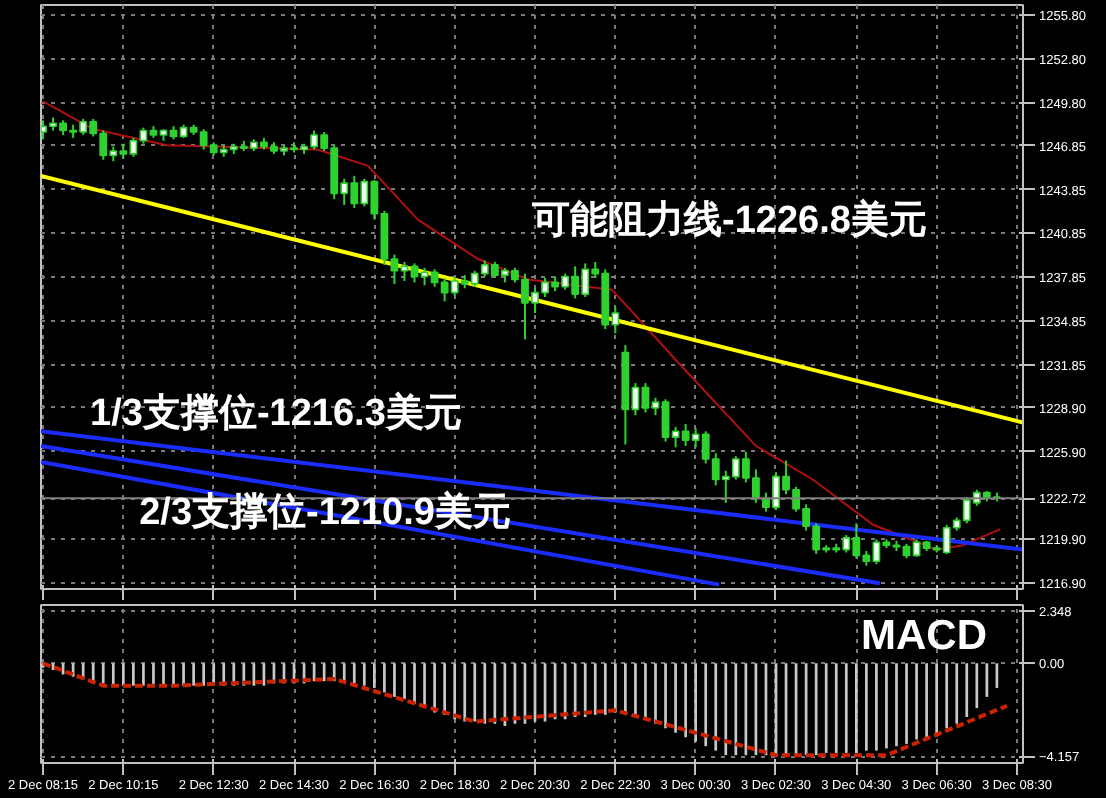  Describe the element at coordinates (276, 412) in the screenshot. I see `annotation: 1/3支撑位-1216.3美元` at that location.